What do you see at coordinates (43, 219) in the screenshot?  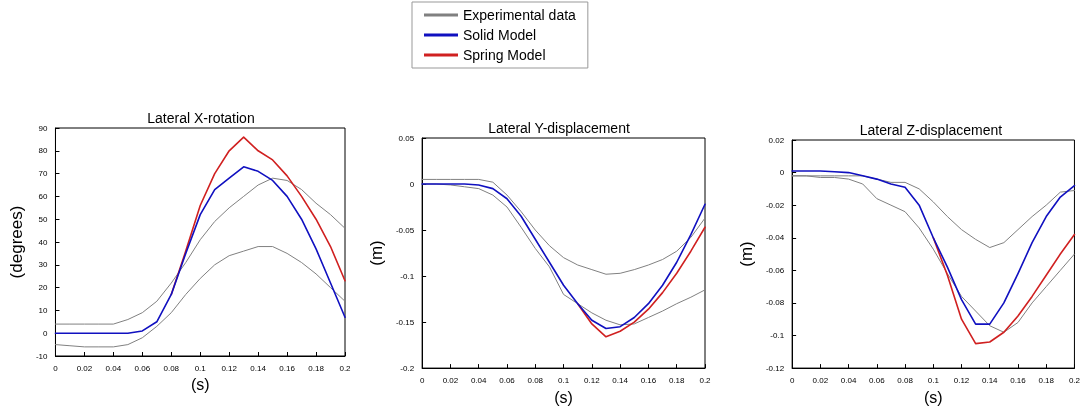 I see `y-tick-label: 50` at bounding box center [43, 219].